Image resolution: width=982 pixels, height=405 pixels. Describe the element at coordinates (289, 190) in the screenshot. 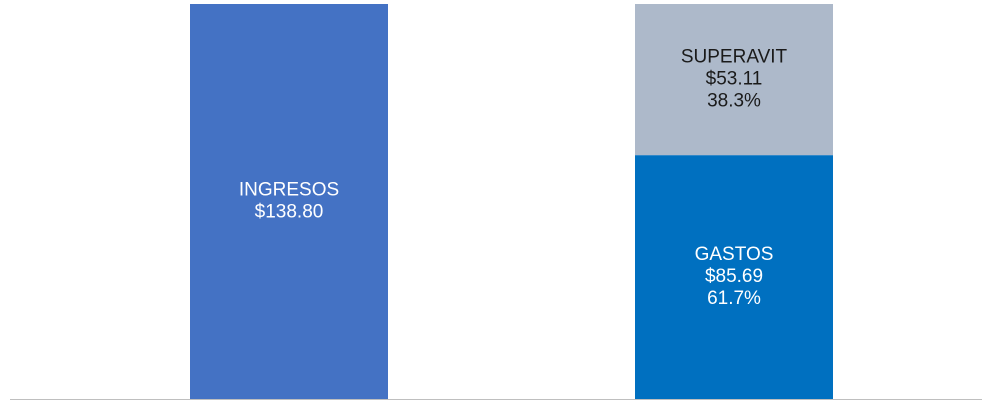

I see `bar-label-0-0-0: INGRESOS` at that location.